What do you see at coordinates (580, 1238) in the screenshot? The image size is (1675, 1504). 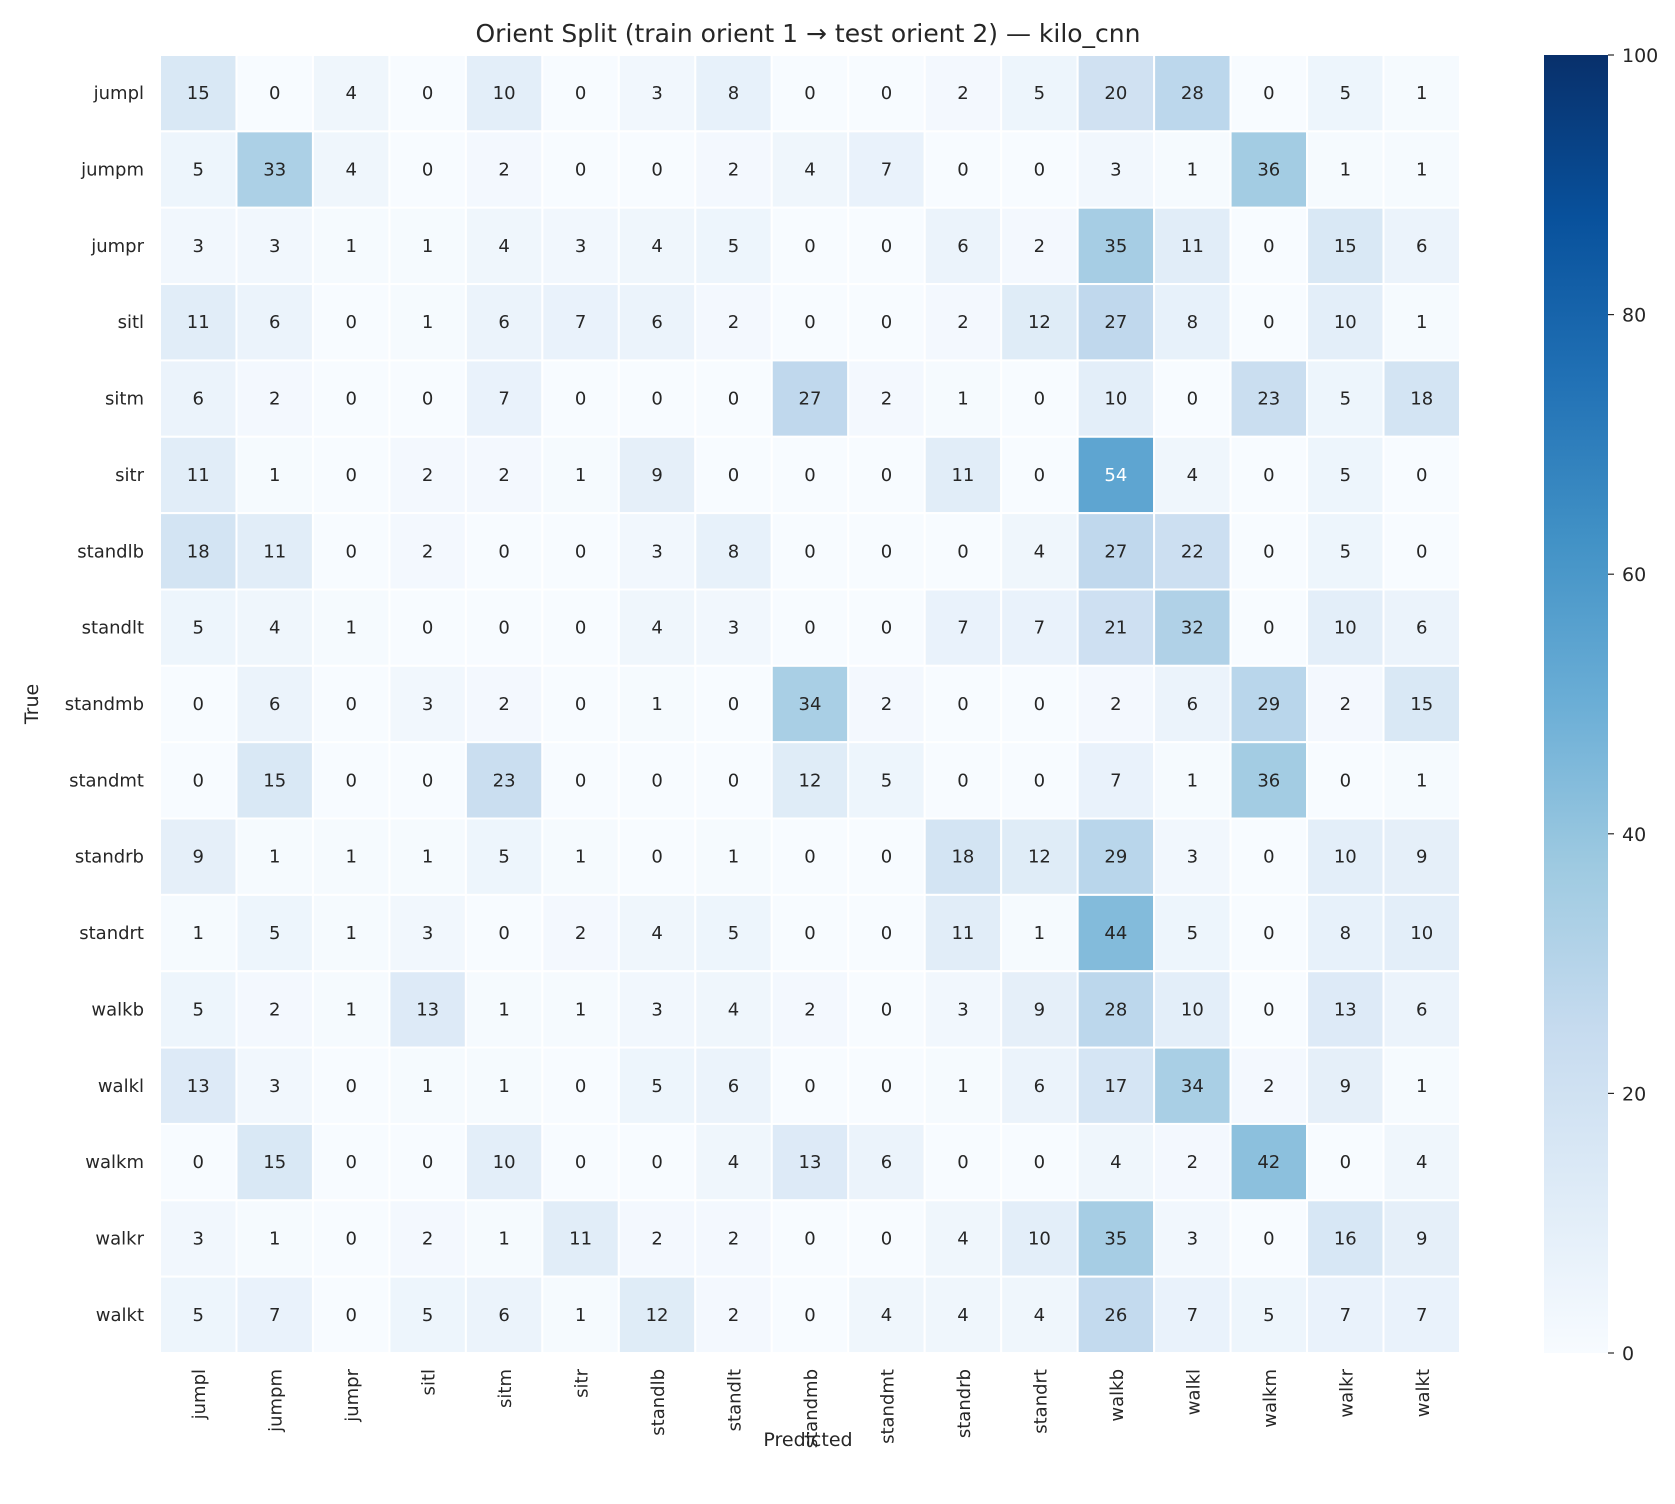 I see `cell-value-label: 11` at bounding box center [580, 1238].